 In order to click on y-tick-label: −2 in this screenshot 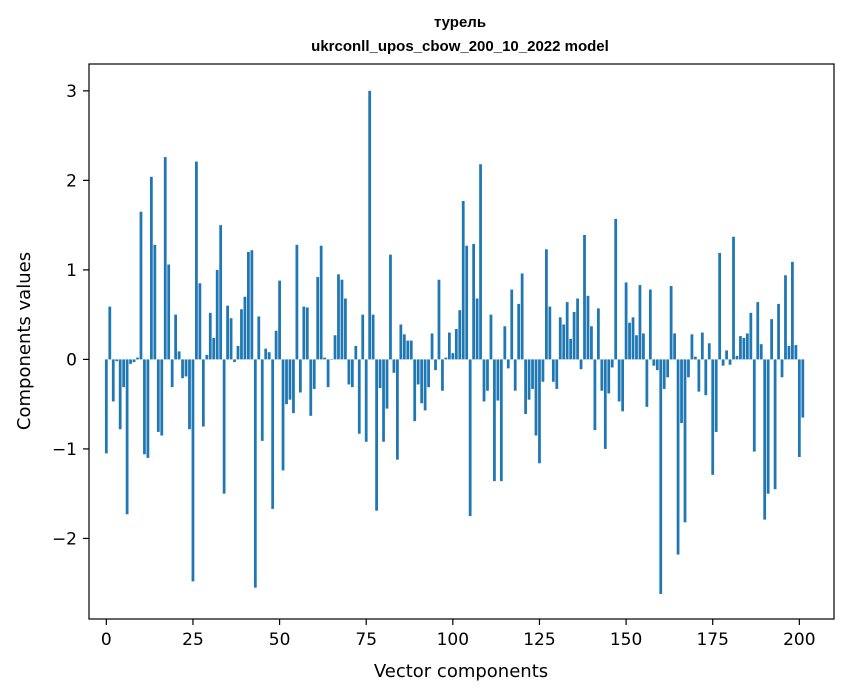, I will do `click(64, 539)`.